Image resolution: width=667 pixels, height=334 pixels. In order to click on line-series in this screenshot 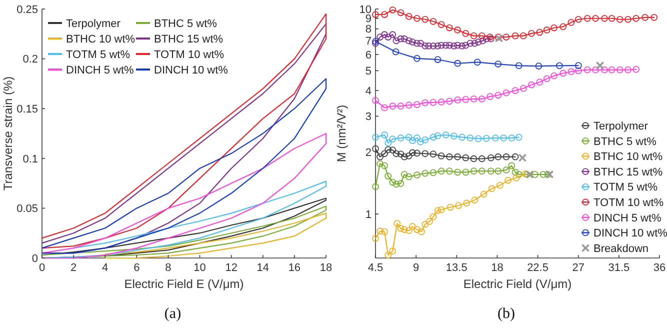, I will do `click(215, 235)`.